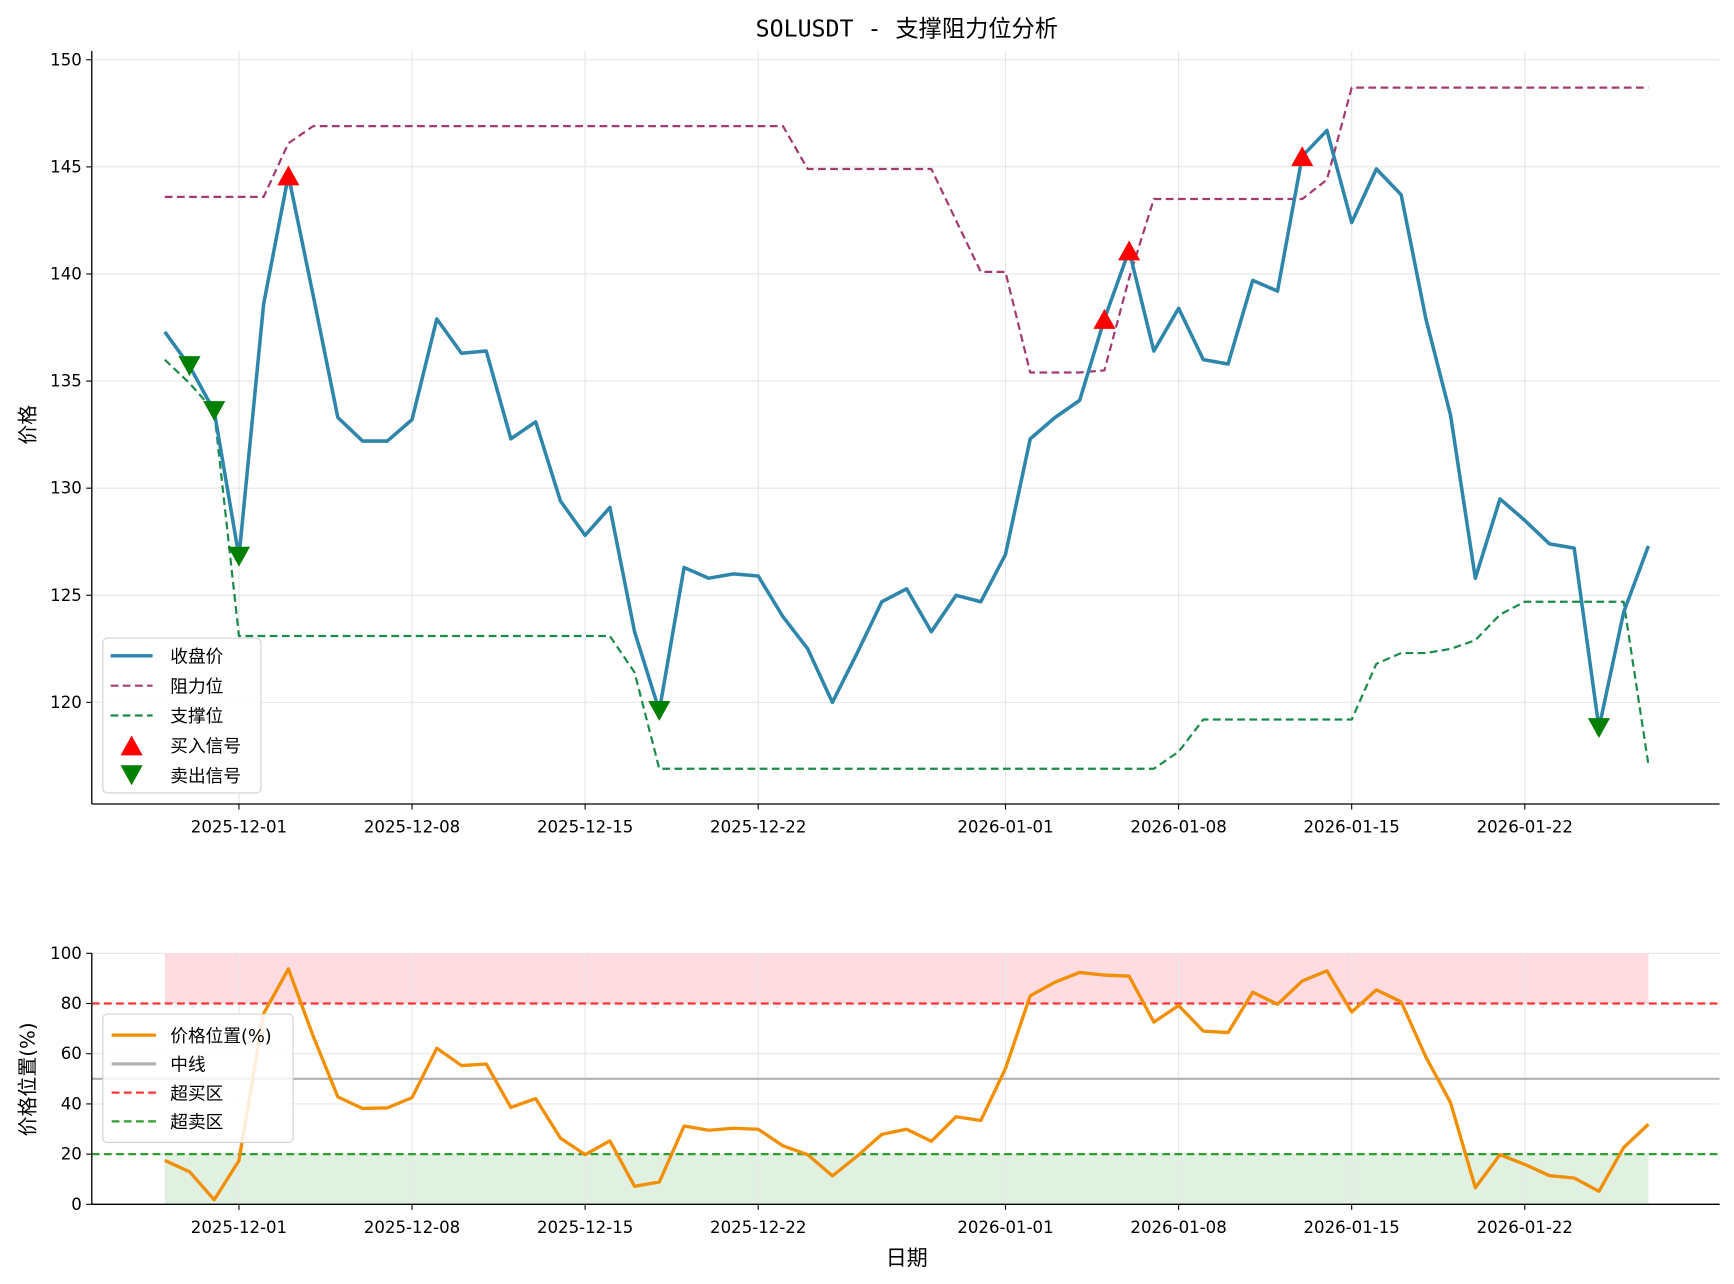 Image resolution: width=1734 pixels, height=1284 pixels. What do you see at coordinates (27, 1079) in the screenshot?
I see `position-y-label: 价格位置(%)` at bounding box center [27, 1079].